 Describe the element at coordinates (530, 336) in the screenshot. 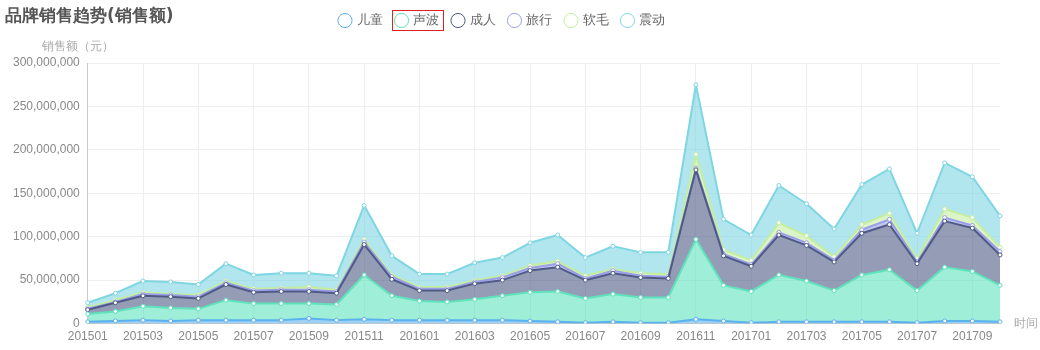

I see `x-tick-label: 201605` at that location.